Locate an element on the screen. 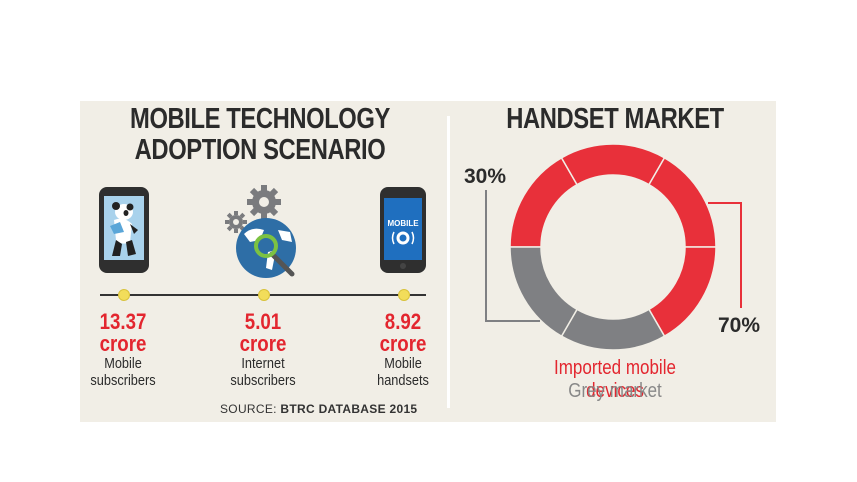 This screenshot has height=482, width=857. leader-line-red is located at coordinates (725, 255).